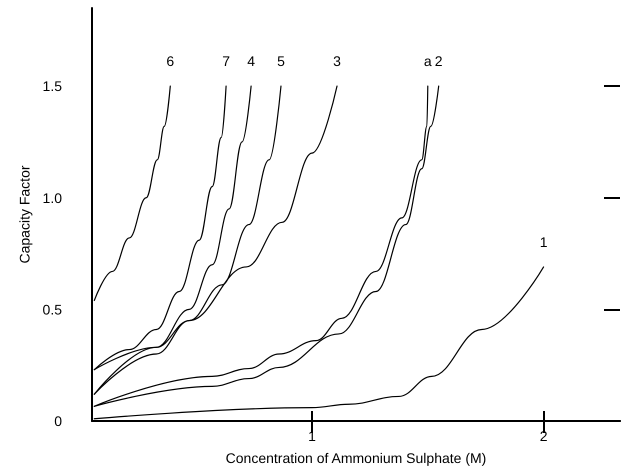  What do you see at coordinates (52, 86) in the screenshot?
I see `y-tick-label: 1.5` at bounding box center [52, 86].